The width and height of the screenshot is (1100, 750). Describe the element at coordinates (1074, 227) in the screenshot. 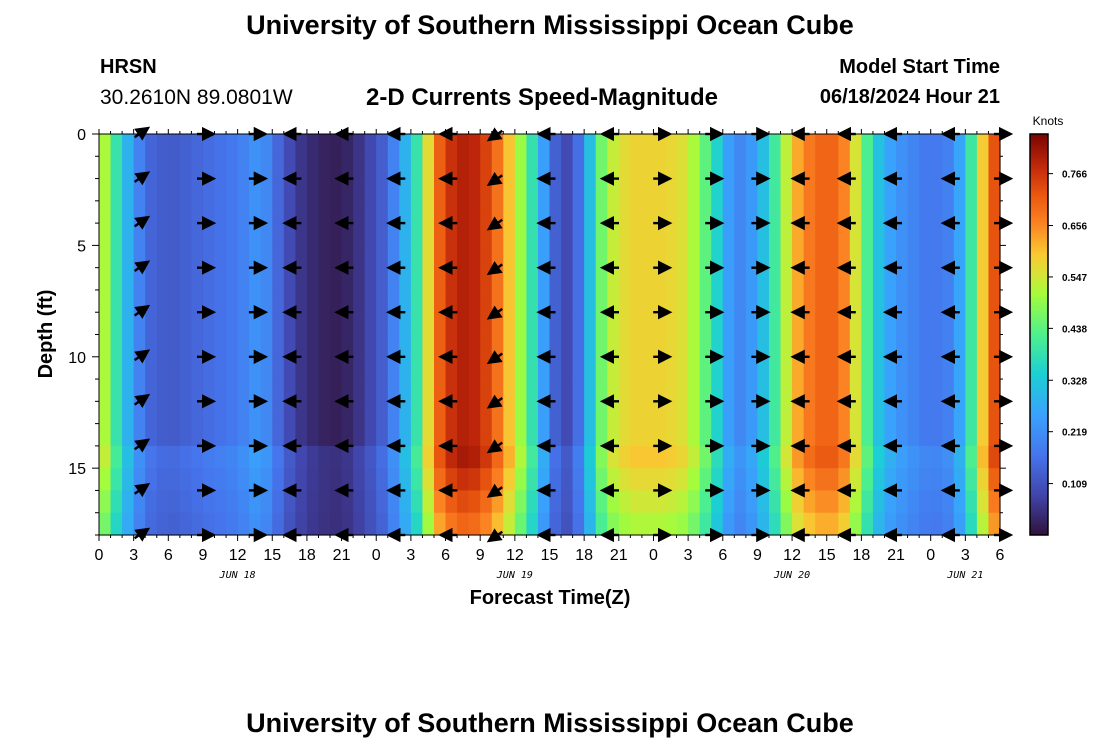

I see `colorbar-tick-label: 0.656` at that location.